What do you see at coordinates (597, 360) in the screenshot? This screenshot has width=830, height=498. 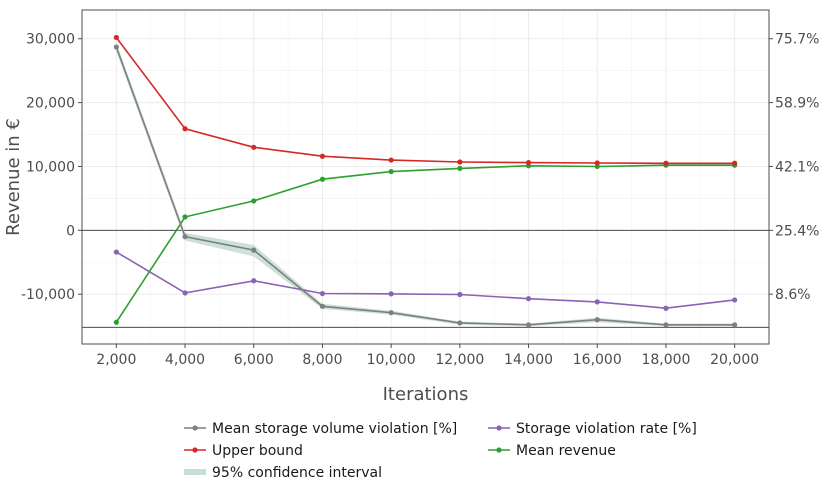 I see `x-tick-label: 16,000` at bounding box center [597, 360].